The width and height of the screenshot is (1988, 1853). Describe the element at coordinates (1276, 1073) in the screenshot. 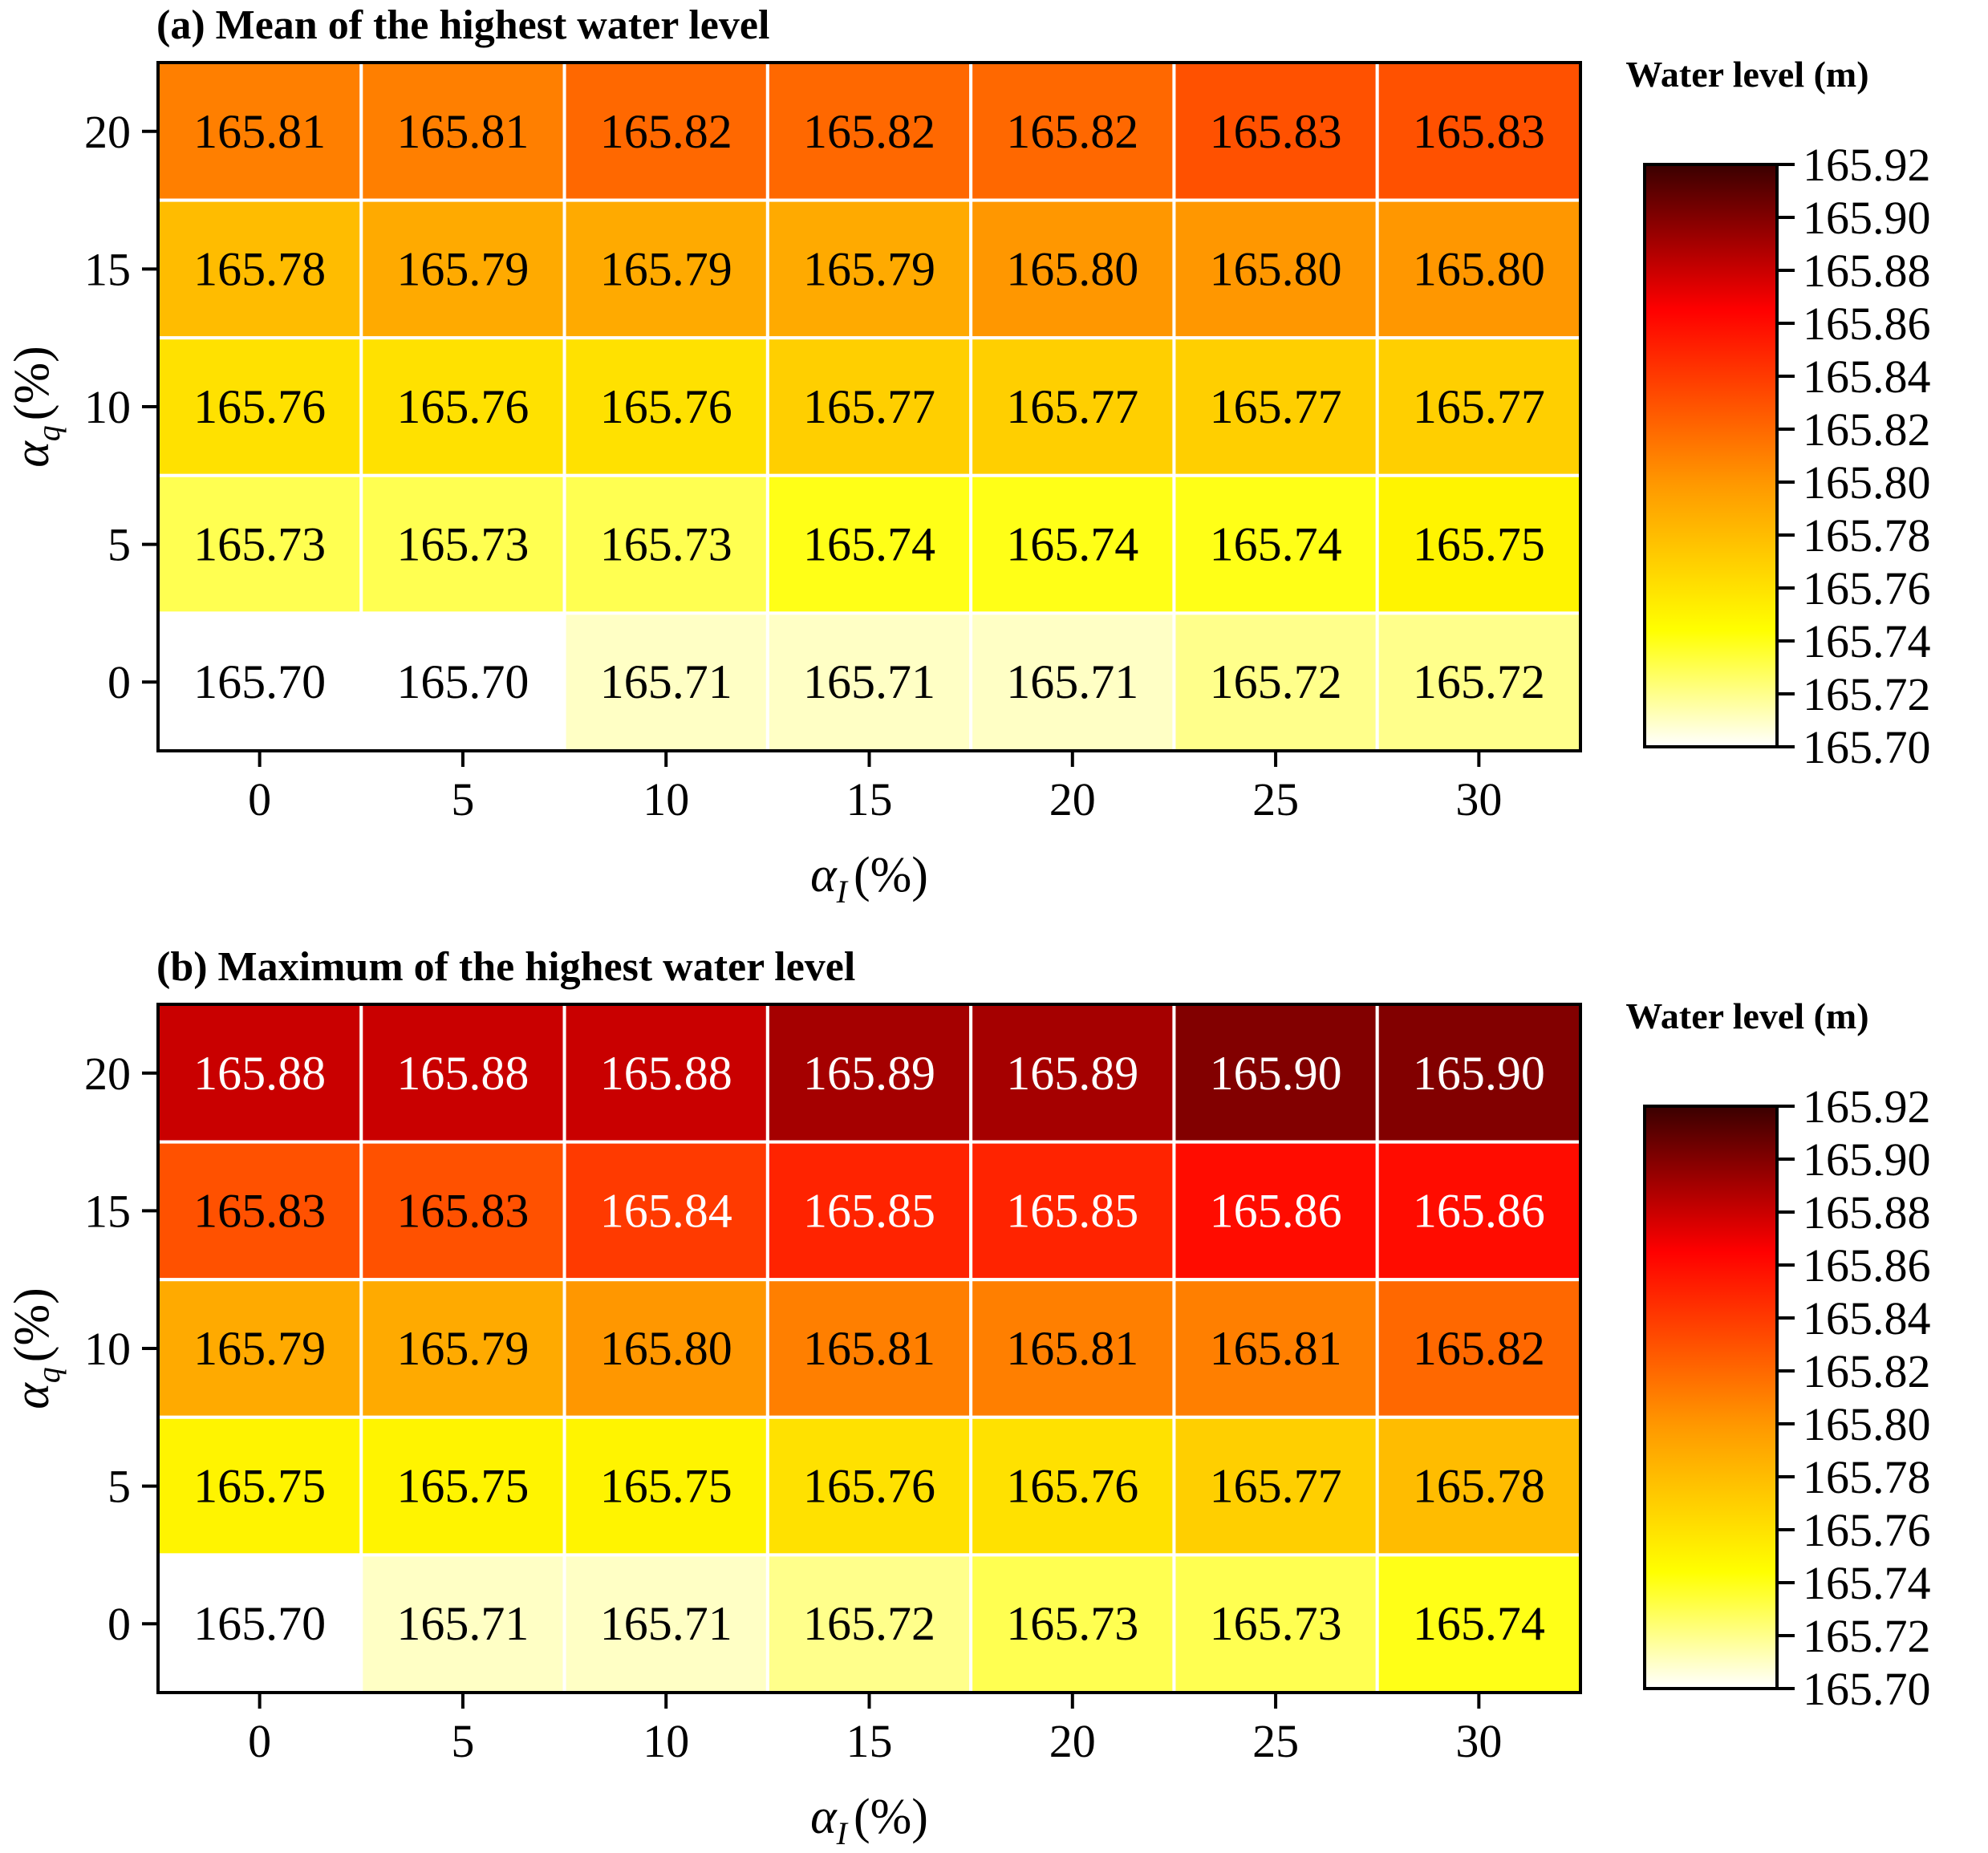

I see `cell-value-label: 165.90` at that location.